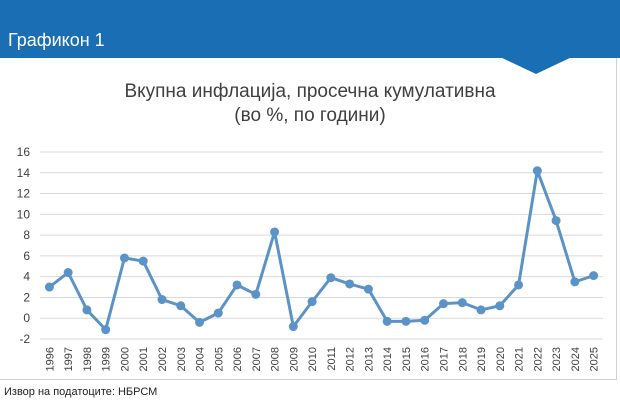 Image resolution: width=620 pixels, height=412 pixels. What do you see at coordinates (310, 115) in the screenshot?
I see `chart-subtitle: (во %, по години)` at bounding box center [310, 115].